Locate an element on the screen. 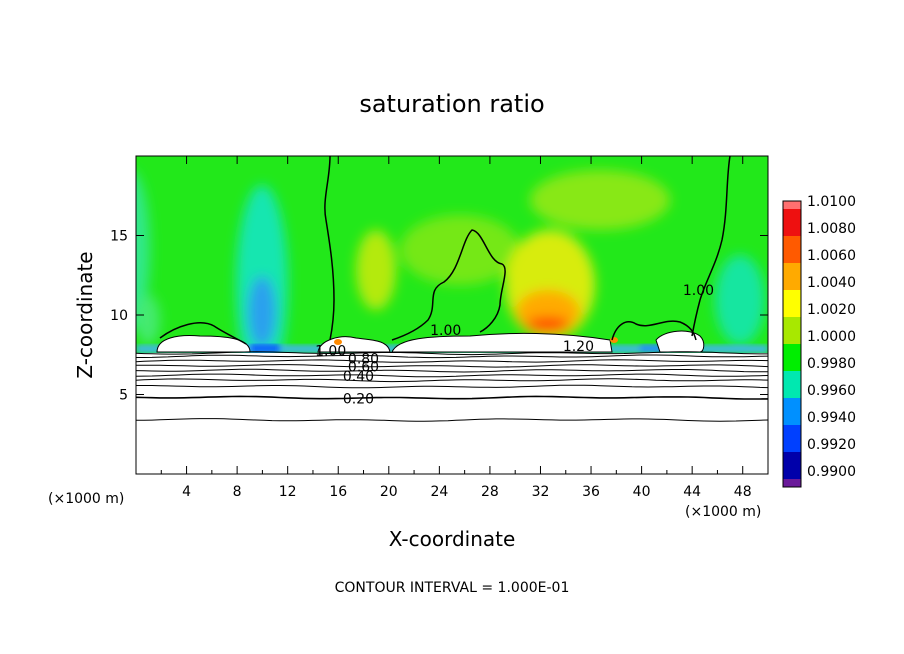 This screenshot has width=904, height=654. y-tick-label: 5 is located at coordinates (123, 396).